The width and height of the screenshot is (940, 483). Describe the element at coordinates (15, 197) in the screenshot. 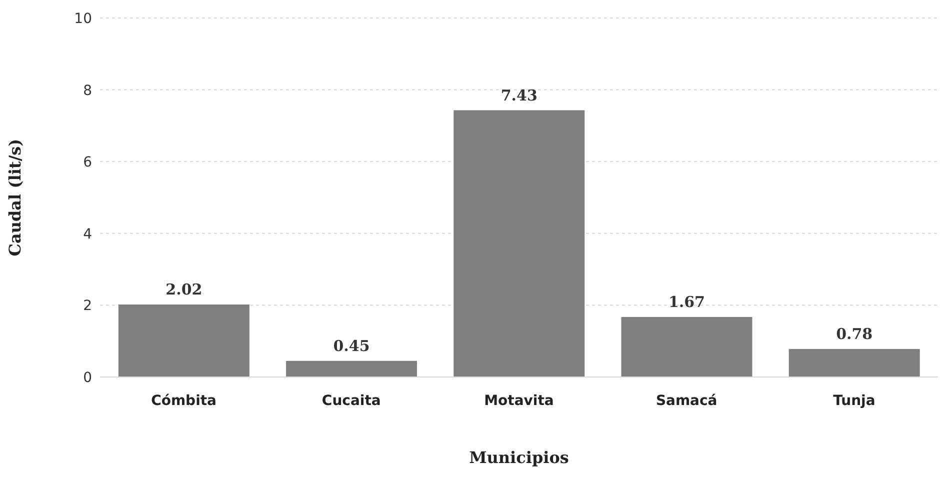

I see `y-axis-title: Caudal (lit/s)` at that location.